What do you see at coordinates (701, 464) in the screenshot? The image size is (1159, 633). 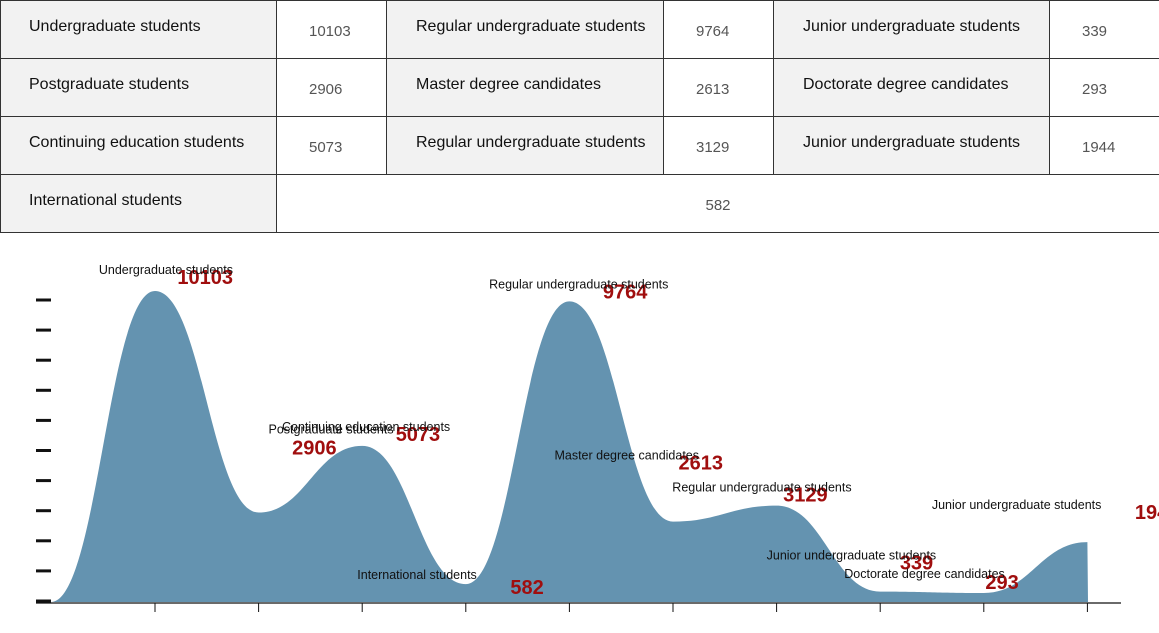 I see `value-label: 2613` at bounding box center [701, 464].